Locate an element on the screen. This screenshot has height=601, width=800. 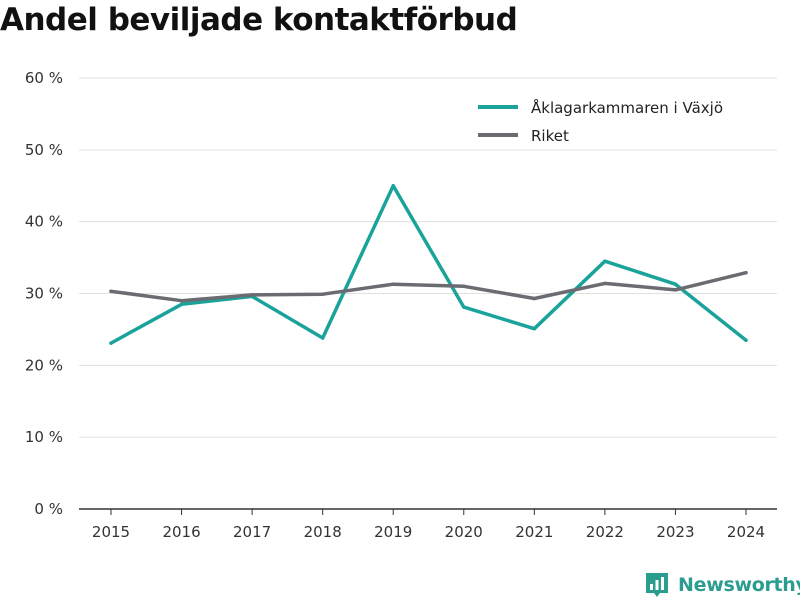
y-tick-label: 30 % is located at coordinates (44, 294).